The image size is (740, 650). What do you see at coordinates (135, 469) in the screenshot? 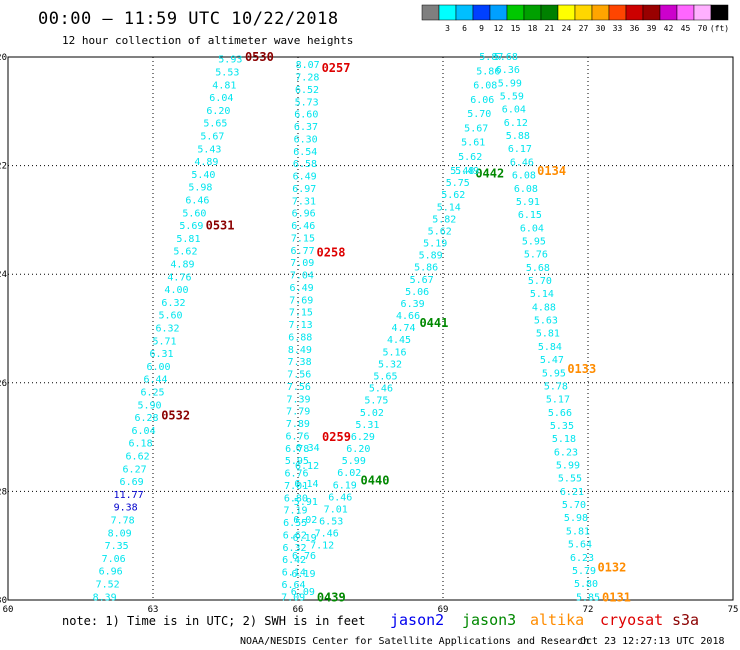
I see `wave-height-value: 6.27` at bounding box center [135, 469].